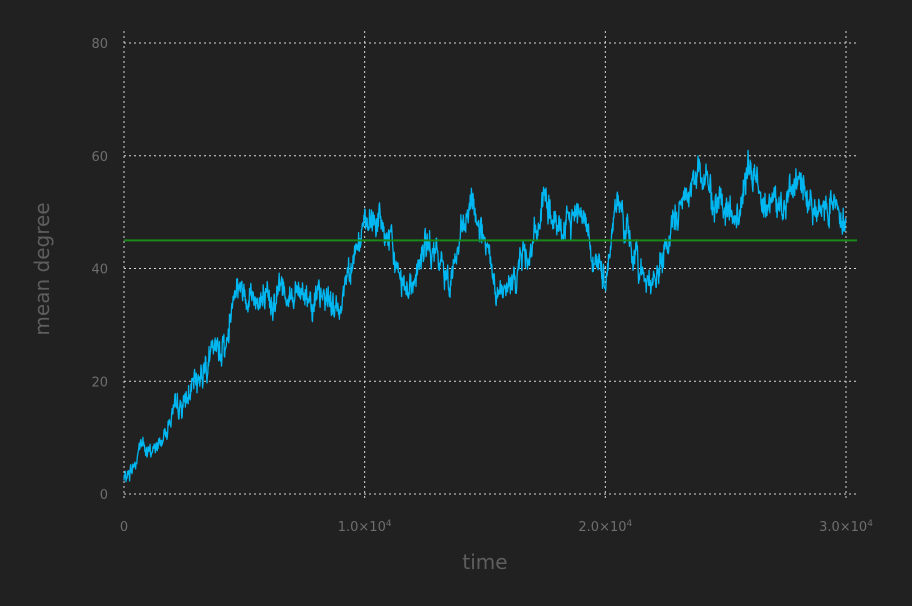  What do you see at coordinates (99, 44) in the screenshot?
I see `y-tick-label: 80` at bounding box center [99, 44].